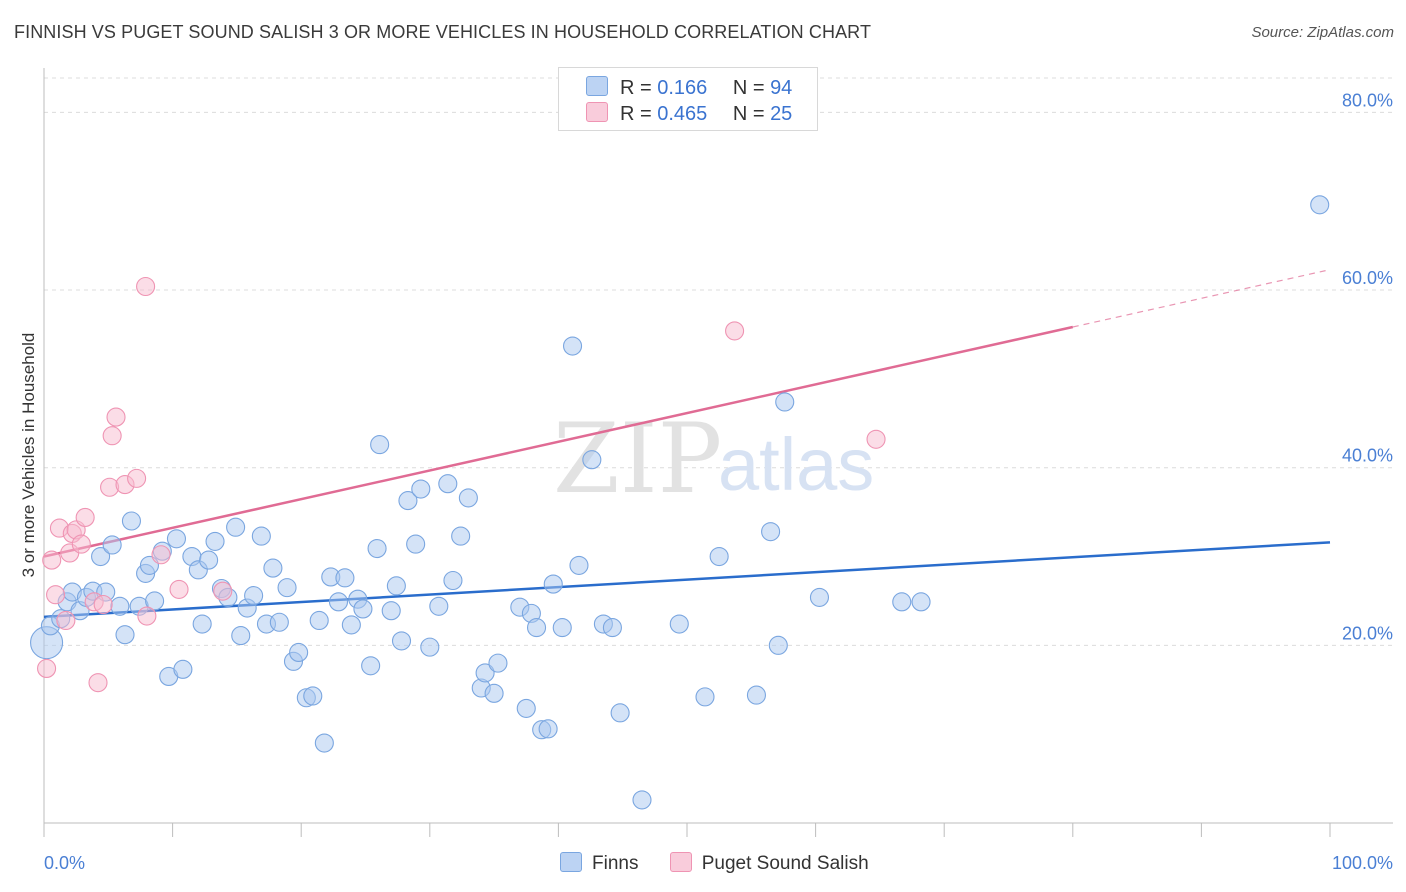 This screenshot has height=892, width=1406. I want to click on finns-n-value: 94, so click(781, 88).